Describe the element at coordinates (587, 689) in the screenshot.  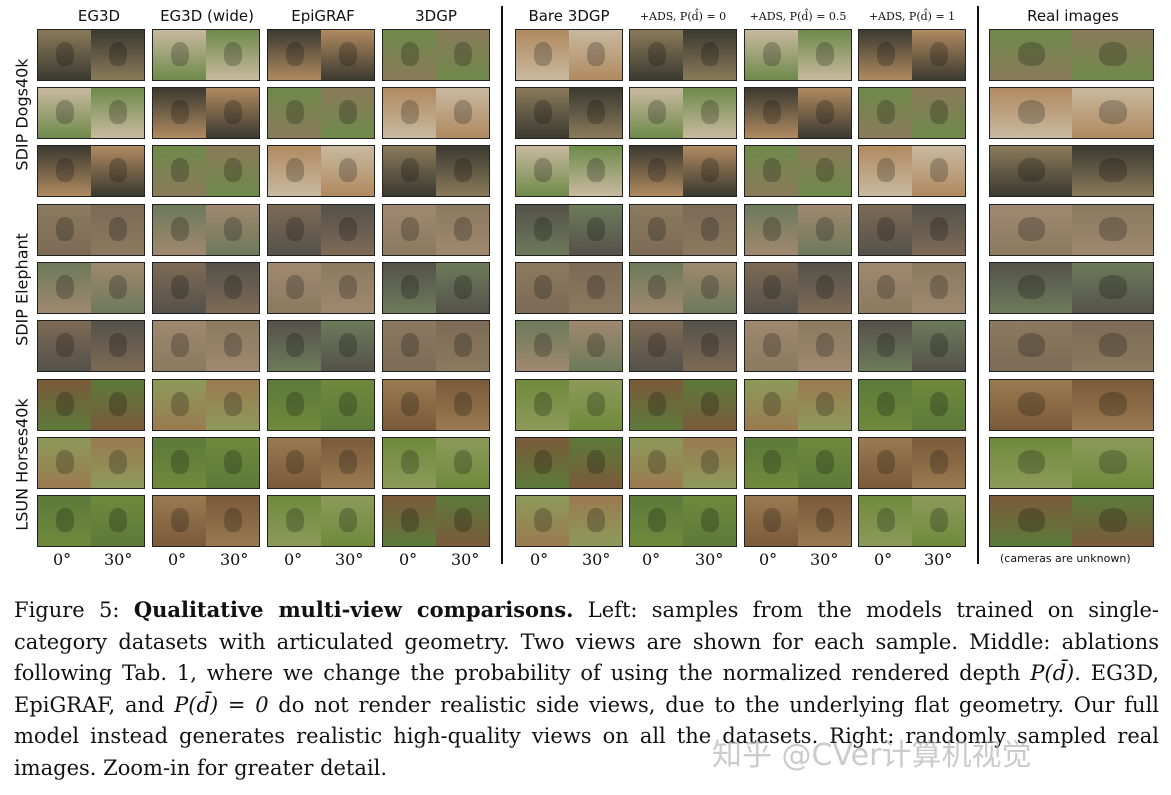
I see `caption-text-2: EG3D, EpiGRAF, and` at that location.